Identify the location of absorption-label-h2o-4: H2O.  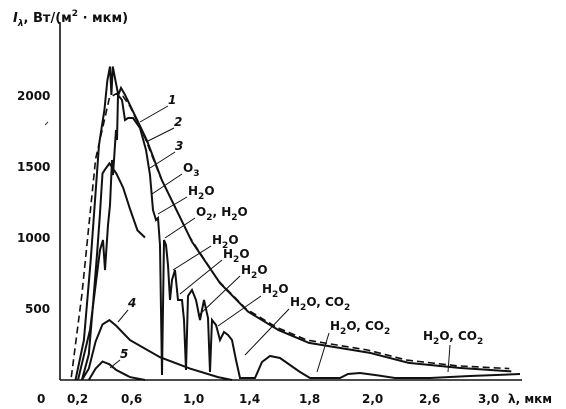
(232, 290).